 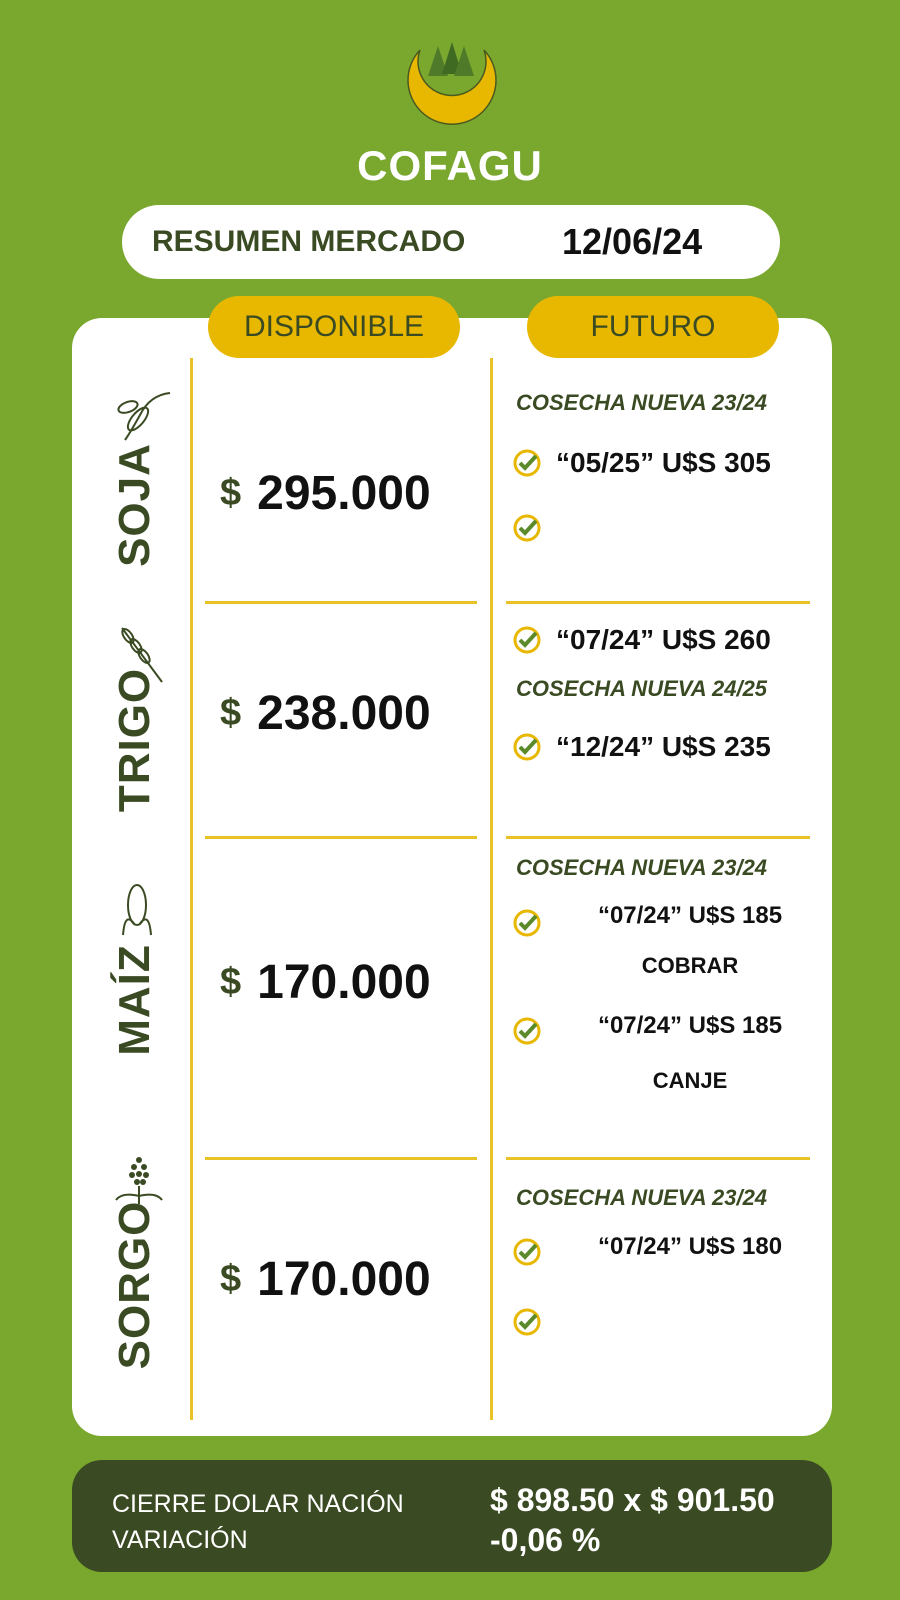 What do you see at coordinates (663, 639) in the screenshot?
I see `futuro-item-text: “07/24” U$S 260` at bounding box center [663, 639].